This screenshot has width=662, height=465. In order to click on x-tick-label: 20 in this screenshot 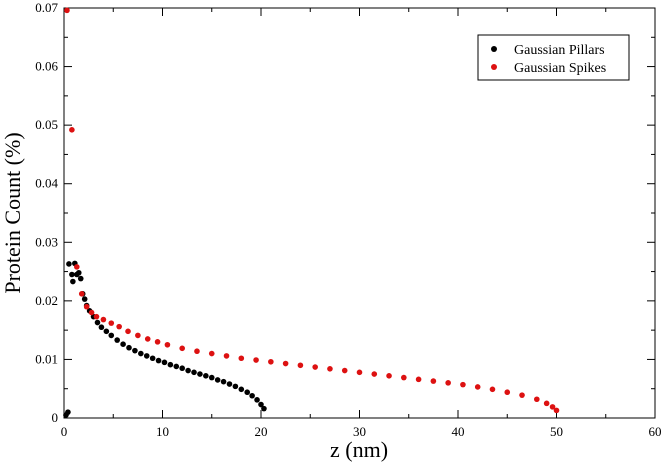, I will do `click(261, 431)`.